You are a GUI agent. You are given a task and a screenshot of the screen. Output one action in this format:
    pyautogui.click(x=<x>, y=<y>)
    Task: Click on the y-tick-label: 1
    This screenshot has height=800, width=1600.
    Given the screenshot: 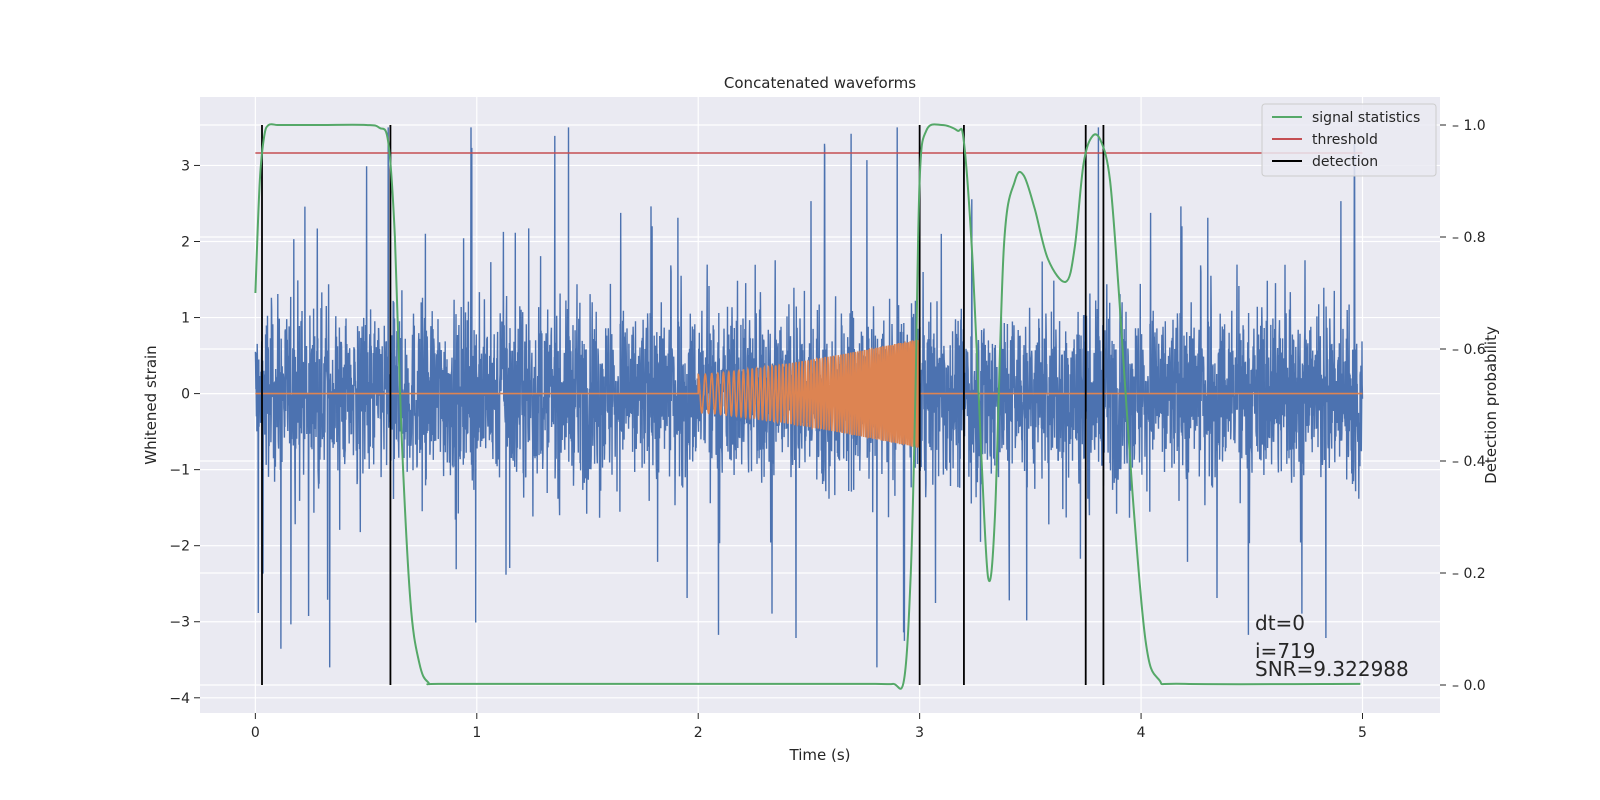 What is the action you would take?
    pyautogui.click(x=185, y=319)
    